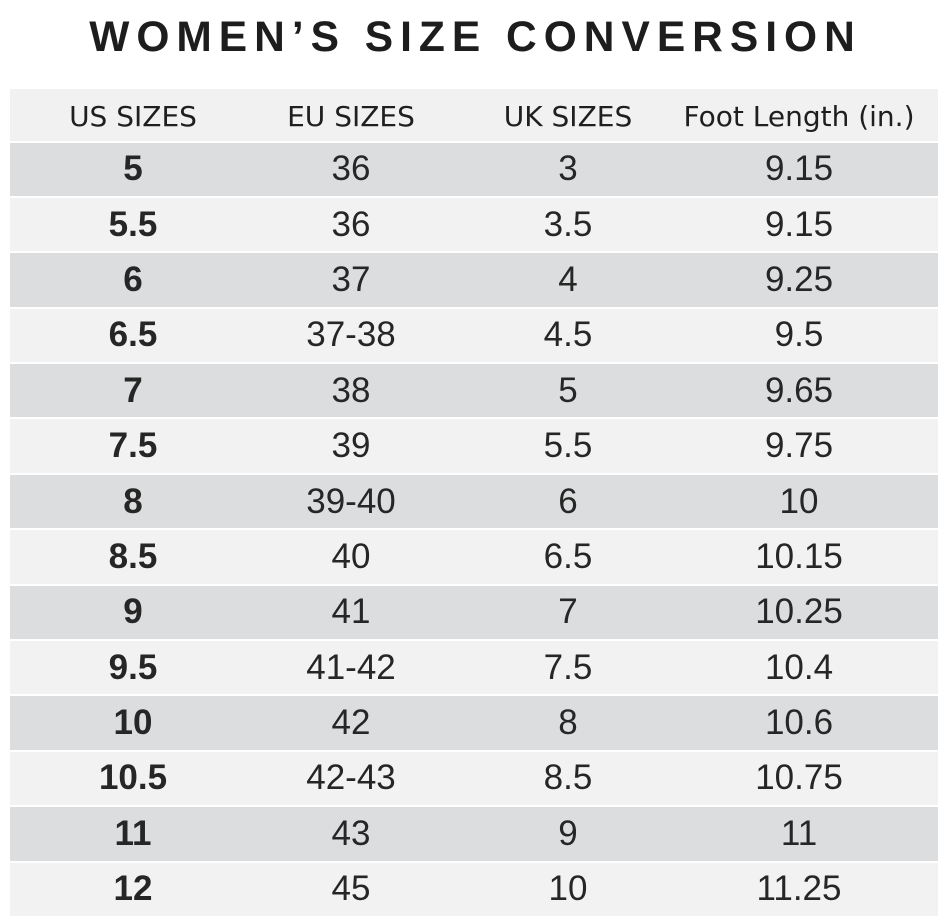 The image size is (951, 917). I want to click on cell-uk-size: 3, so click(568, 169).